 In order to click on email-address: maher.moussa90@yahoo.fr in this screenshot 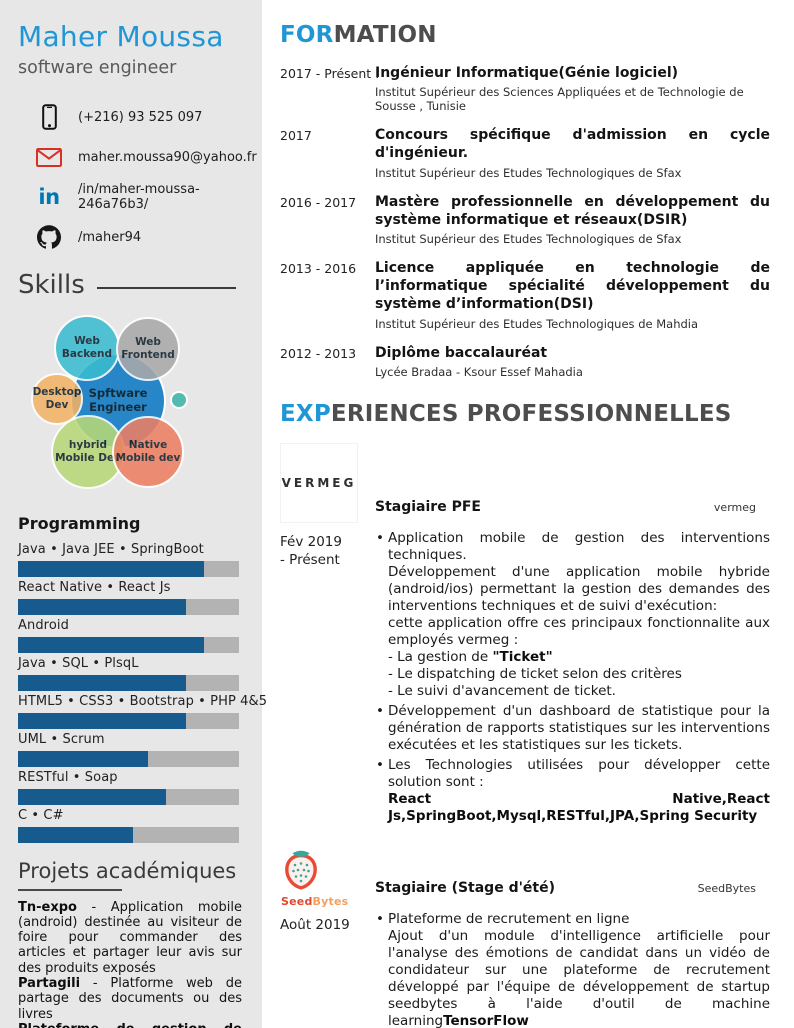, I will do `click(167, 157)`.